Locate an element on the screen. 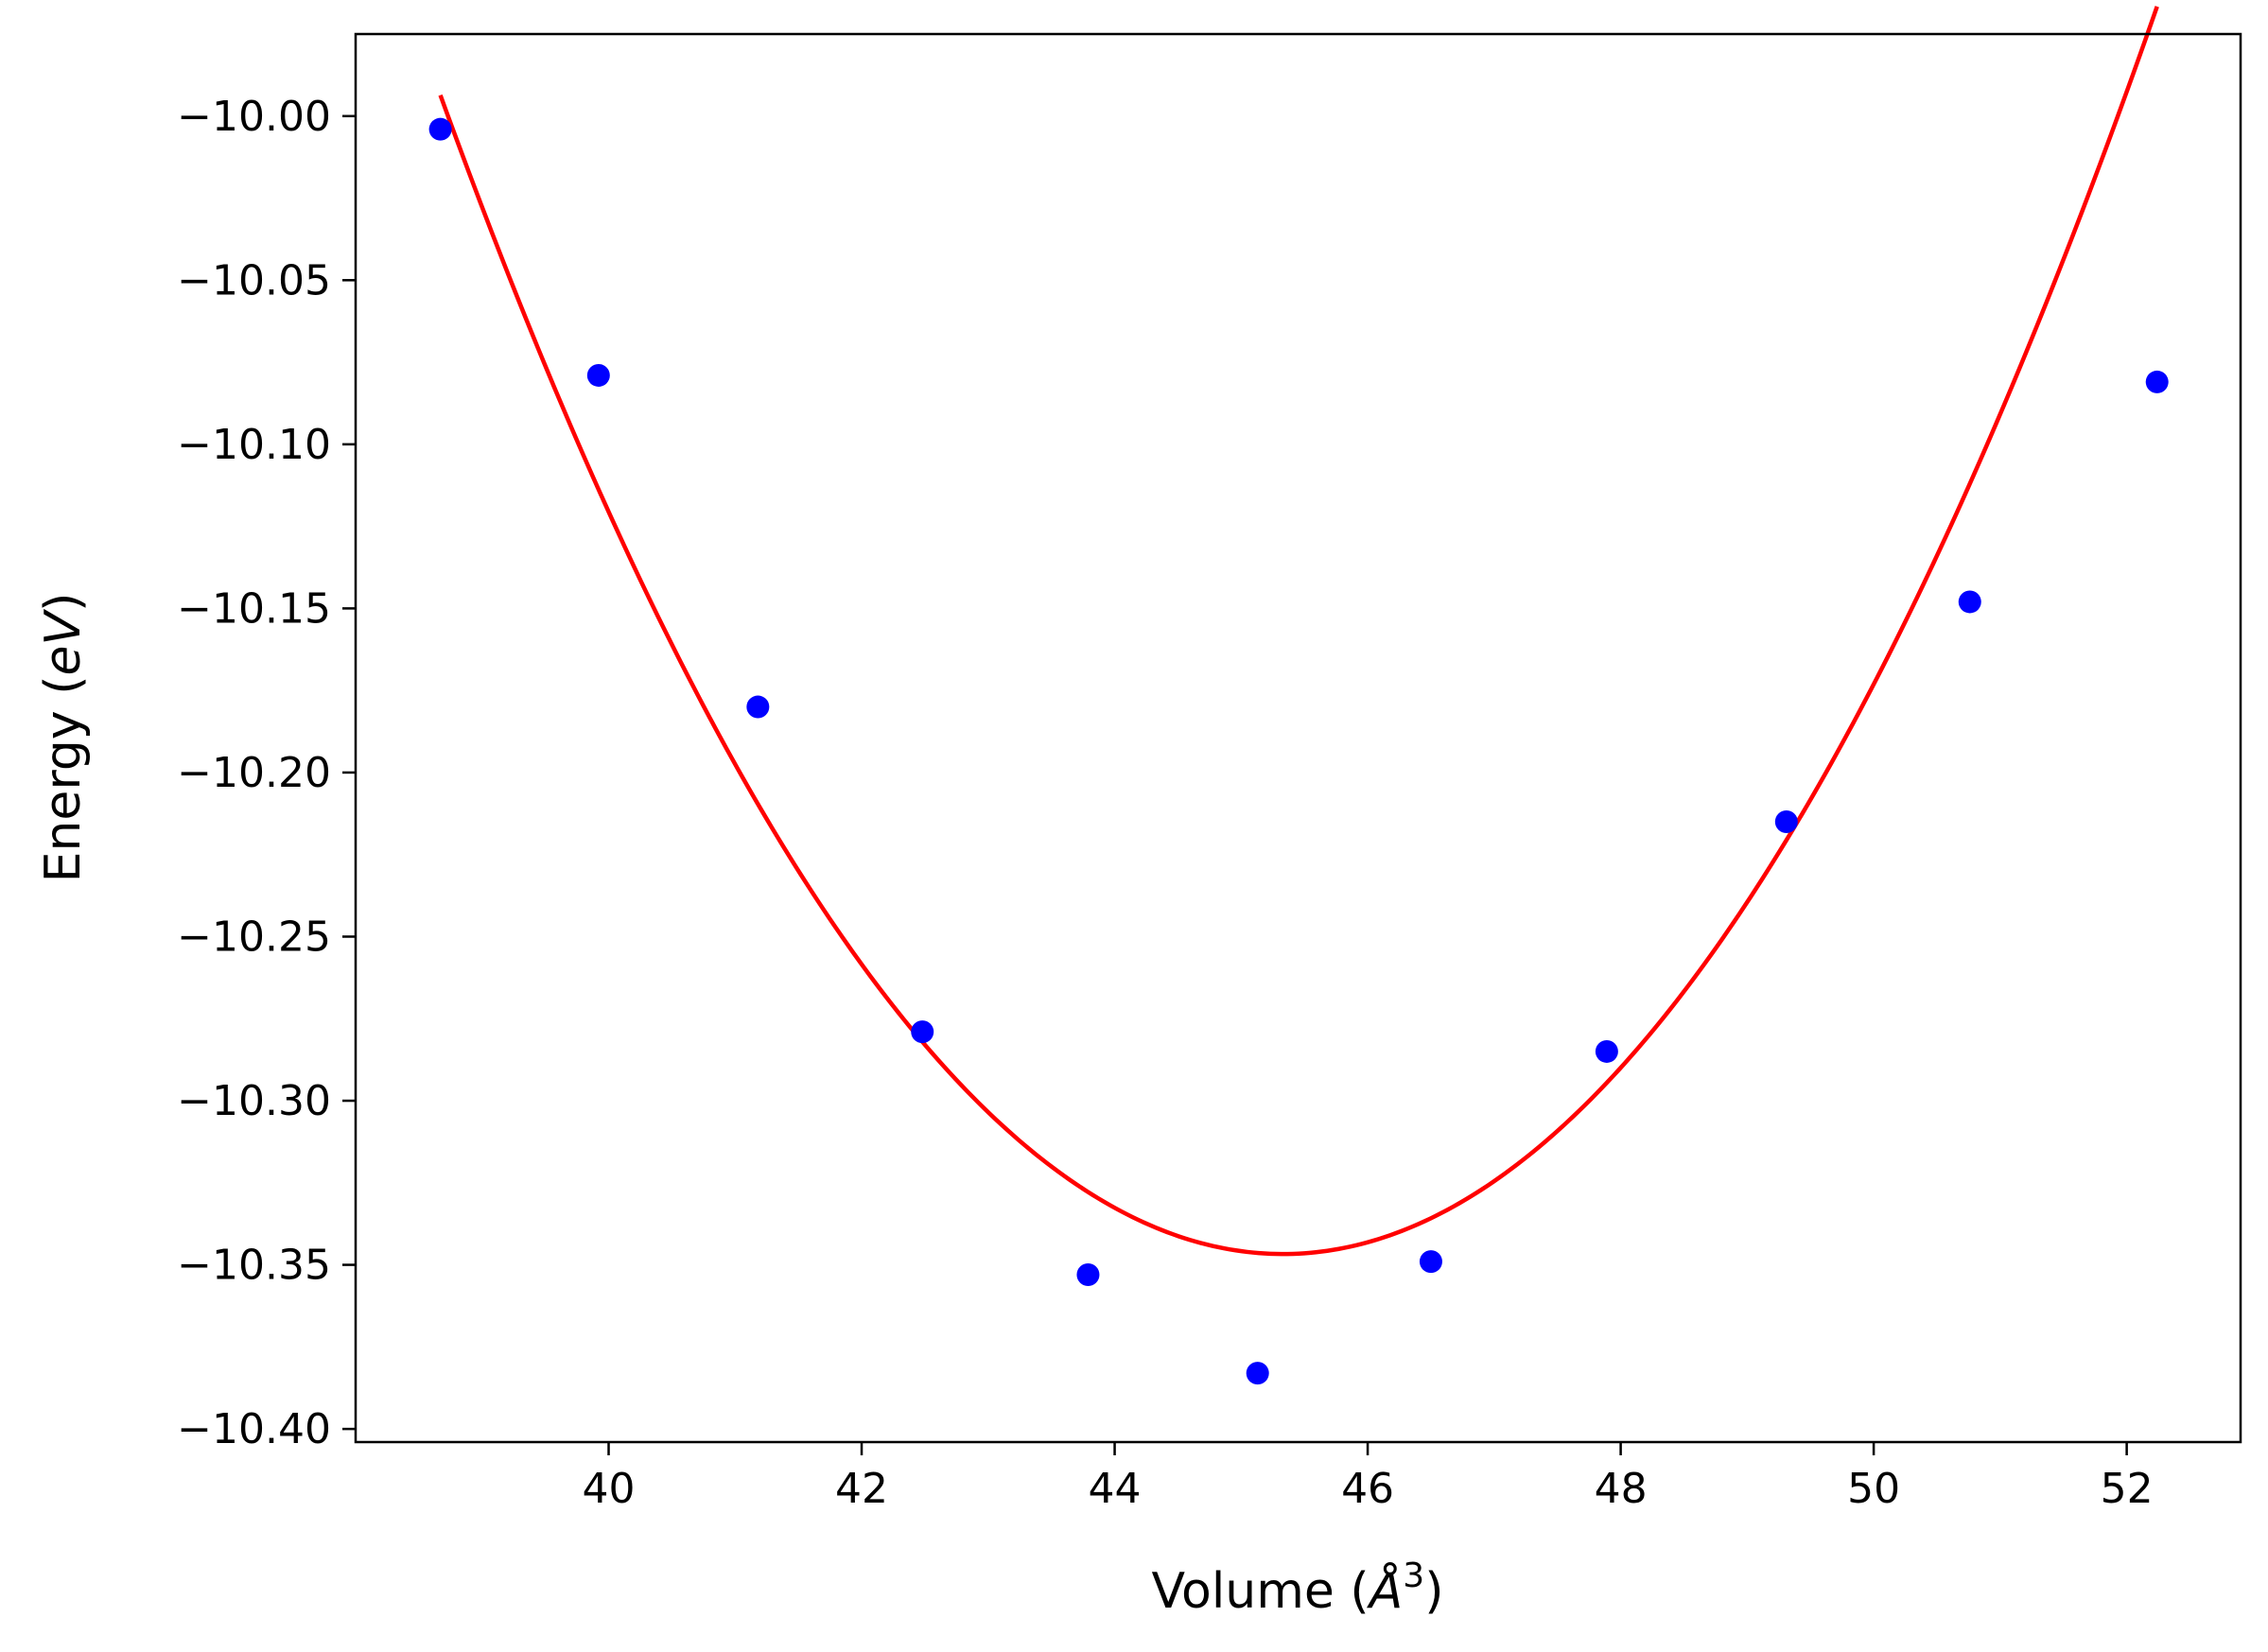  y-tick-label: −10.00 is located at coordinates (254, 117).